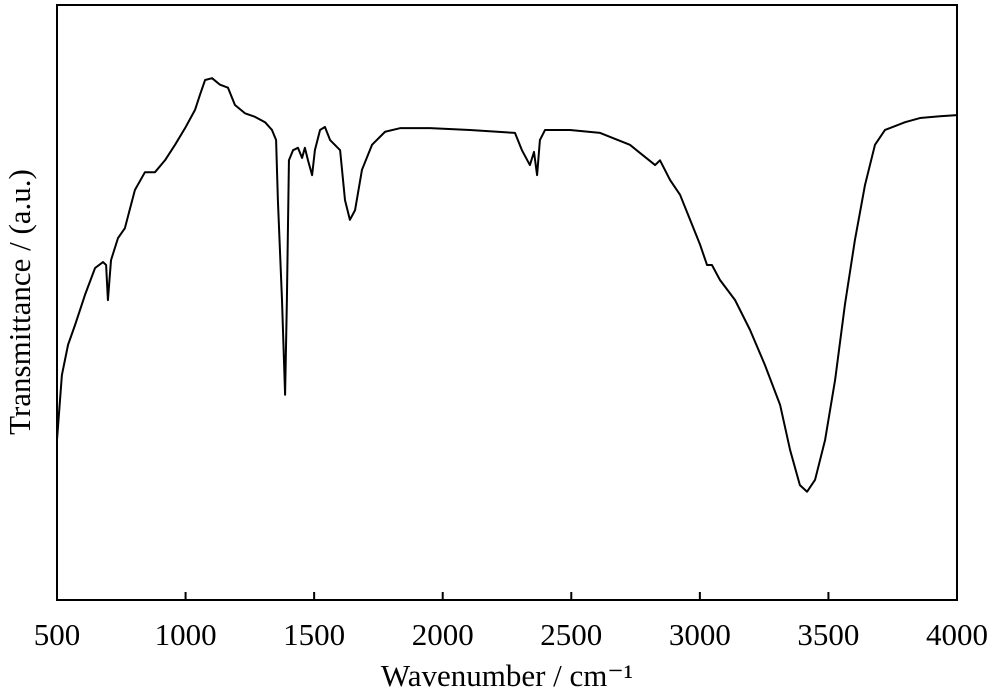  What do you see at coordinates (828, 634) in the screenshot?
I see `x-tick-label: 3500` at bounding box center [828, 634].